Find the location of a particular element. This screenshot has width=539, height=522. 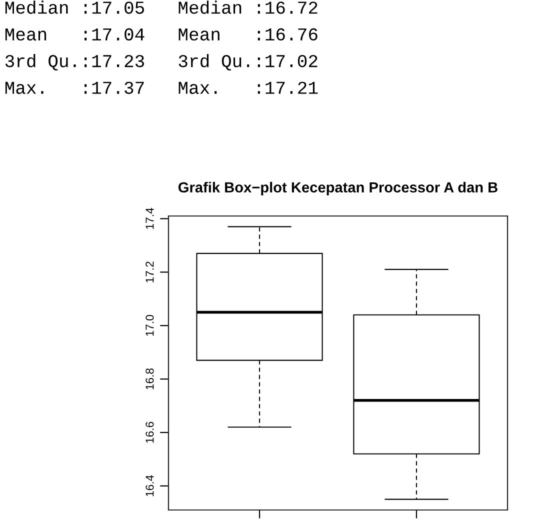

text: Max. :17.37 Max. :17.21 is located at coordinates (161, 88).